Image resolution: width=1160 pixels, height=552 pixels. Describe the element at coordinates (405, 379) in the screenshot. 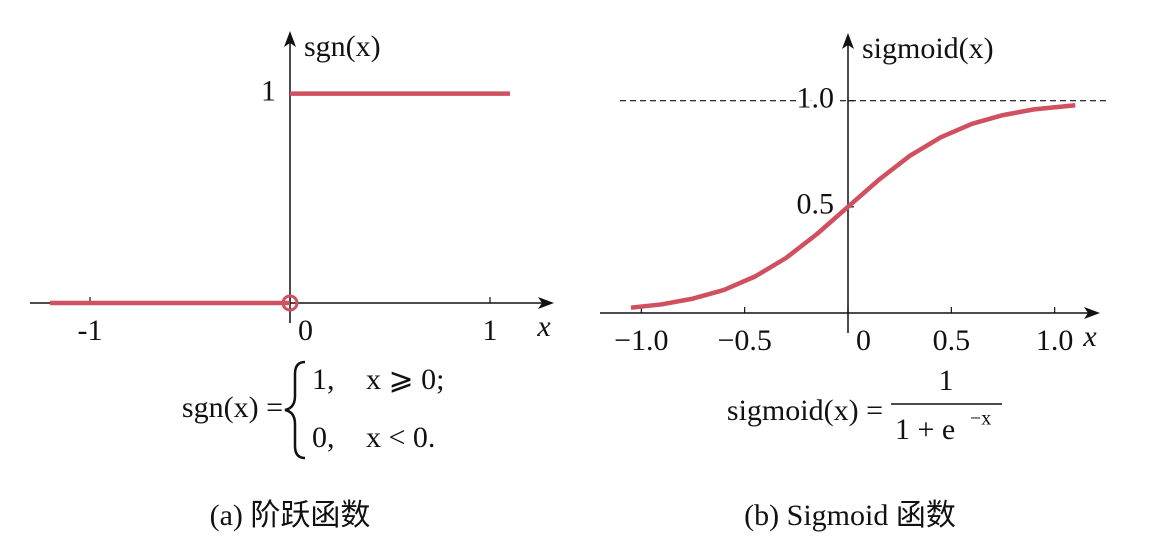

I see `formula-case1-cond: x ⩾ 0;` at that location.